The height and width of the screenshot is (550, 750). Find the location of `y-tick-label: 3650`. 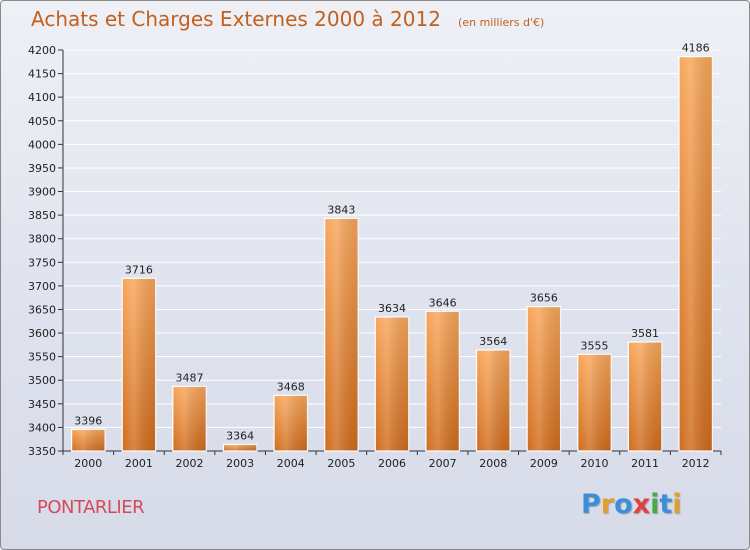

y-tick-label: 3650 is located at coordinates (42, 309).